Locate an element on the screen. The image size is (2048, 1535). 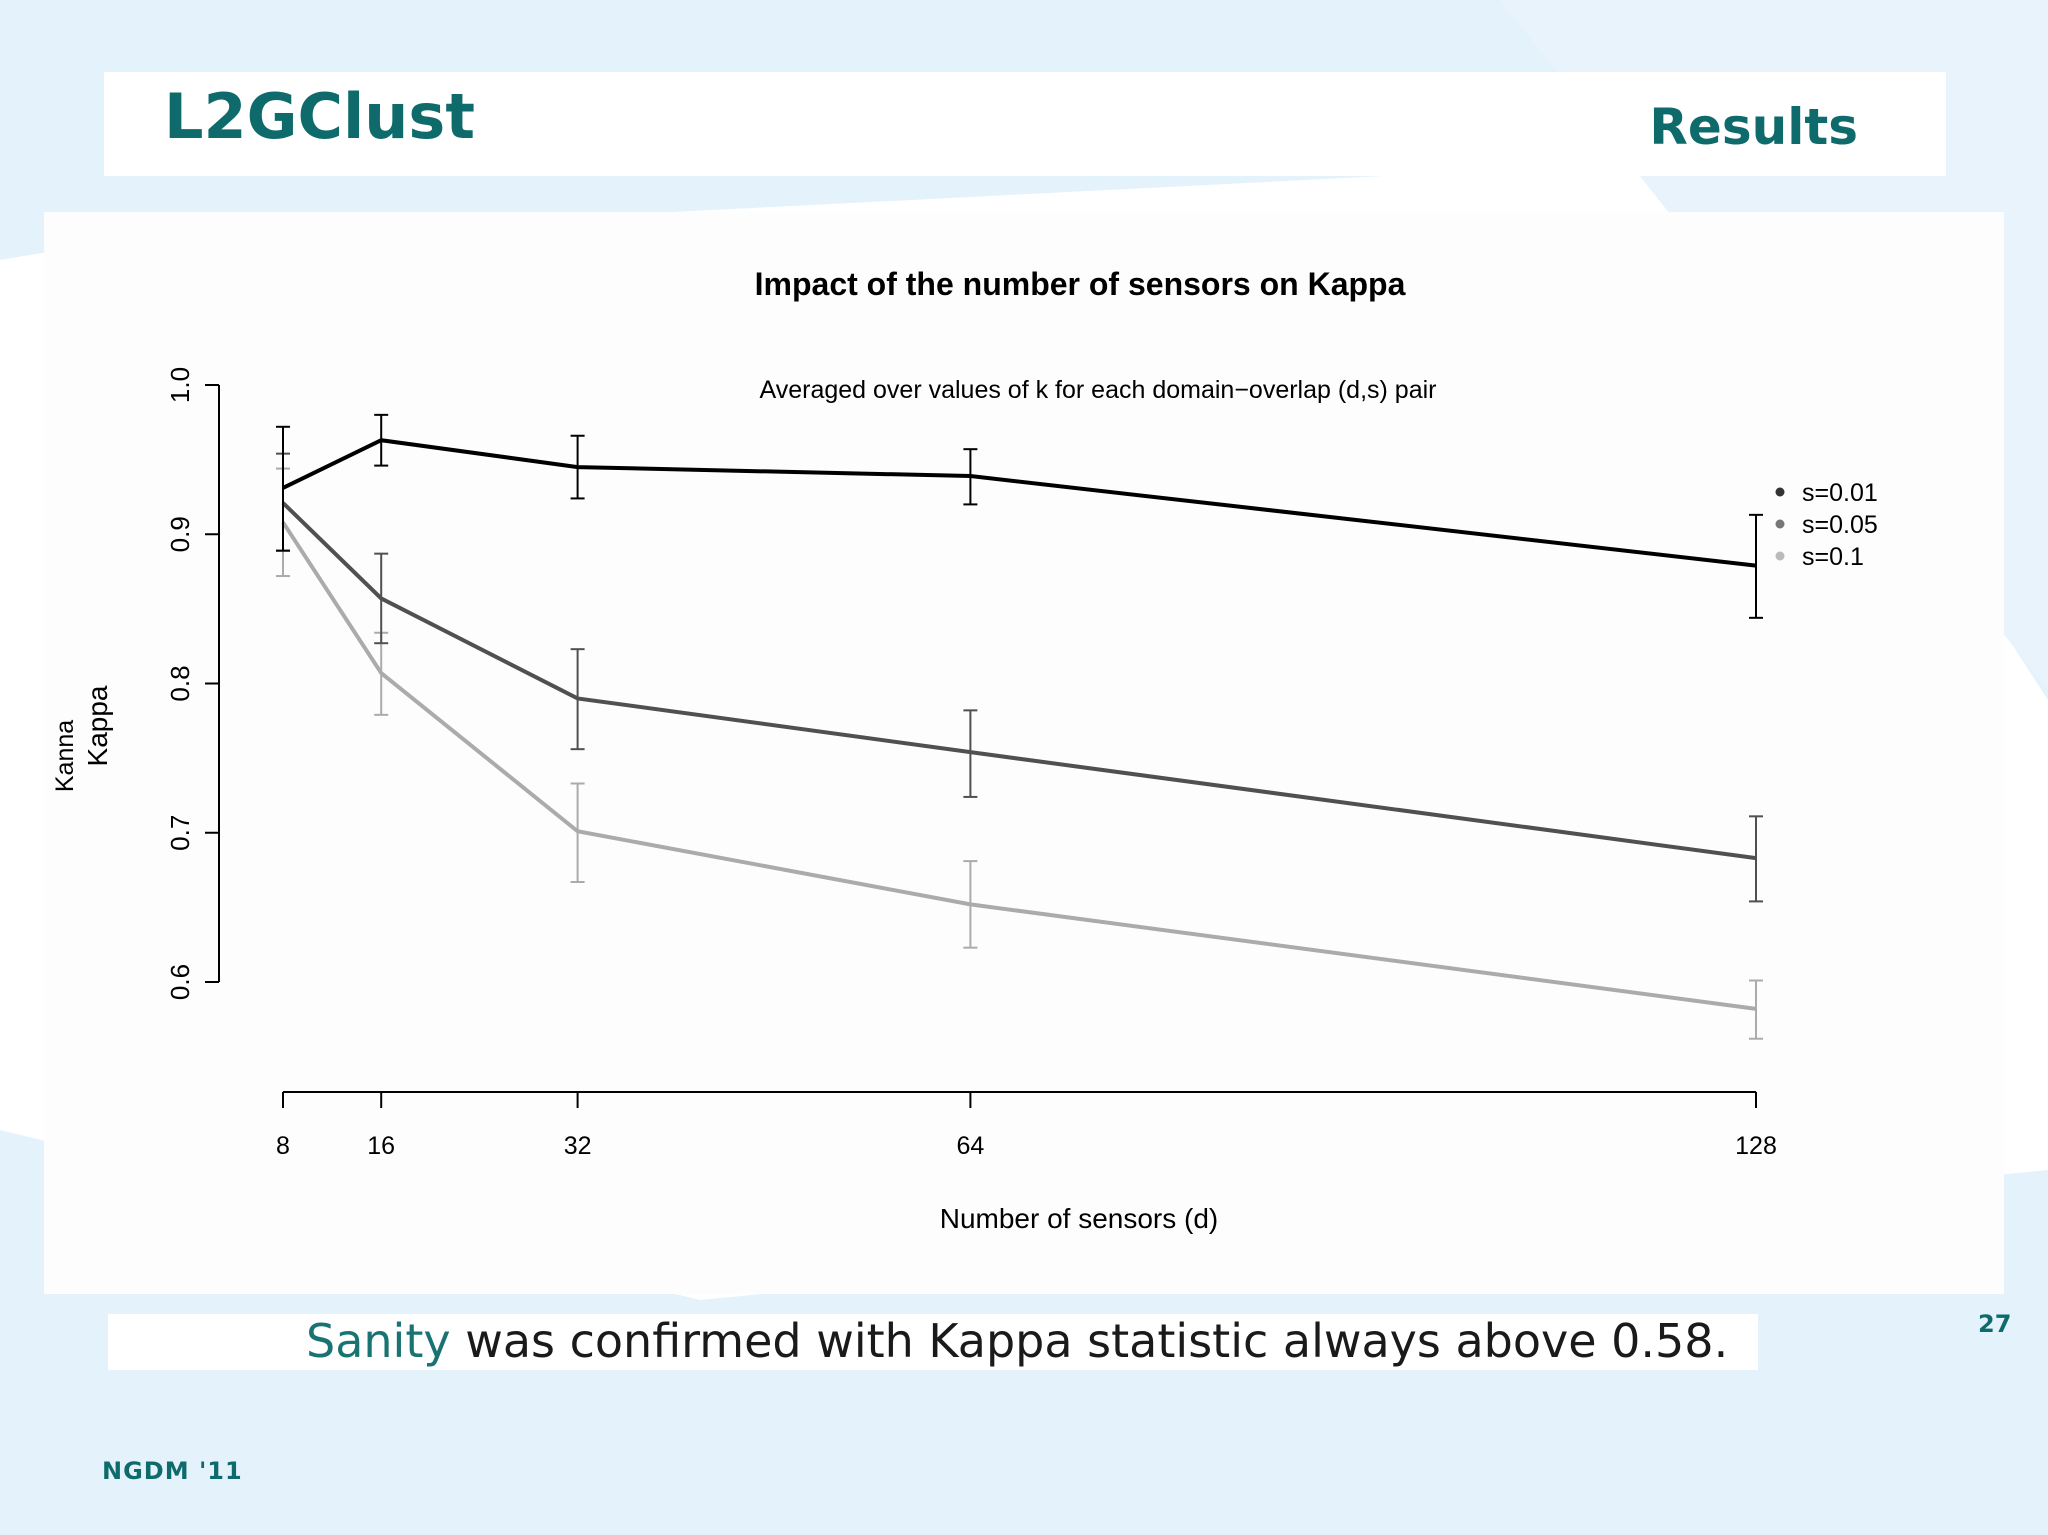
section-title: Results is located at coordinates (1753, 127).